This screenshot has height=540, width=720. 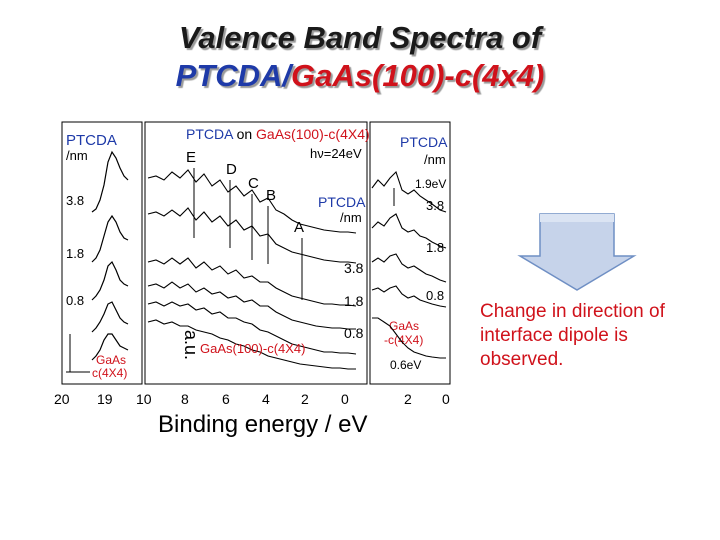 I want to click on left-thickness-3: 0.8, so click(x=75, y=300).